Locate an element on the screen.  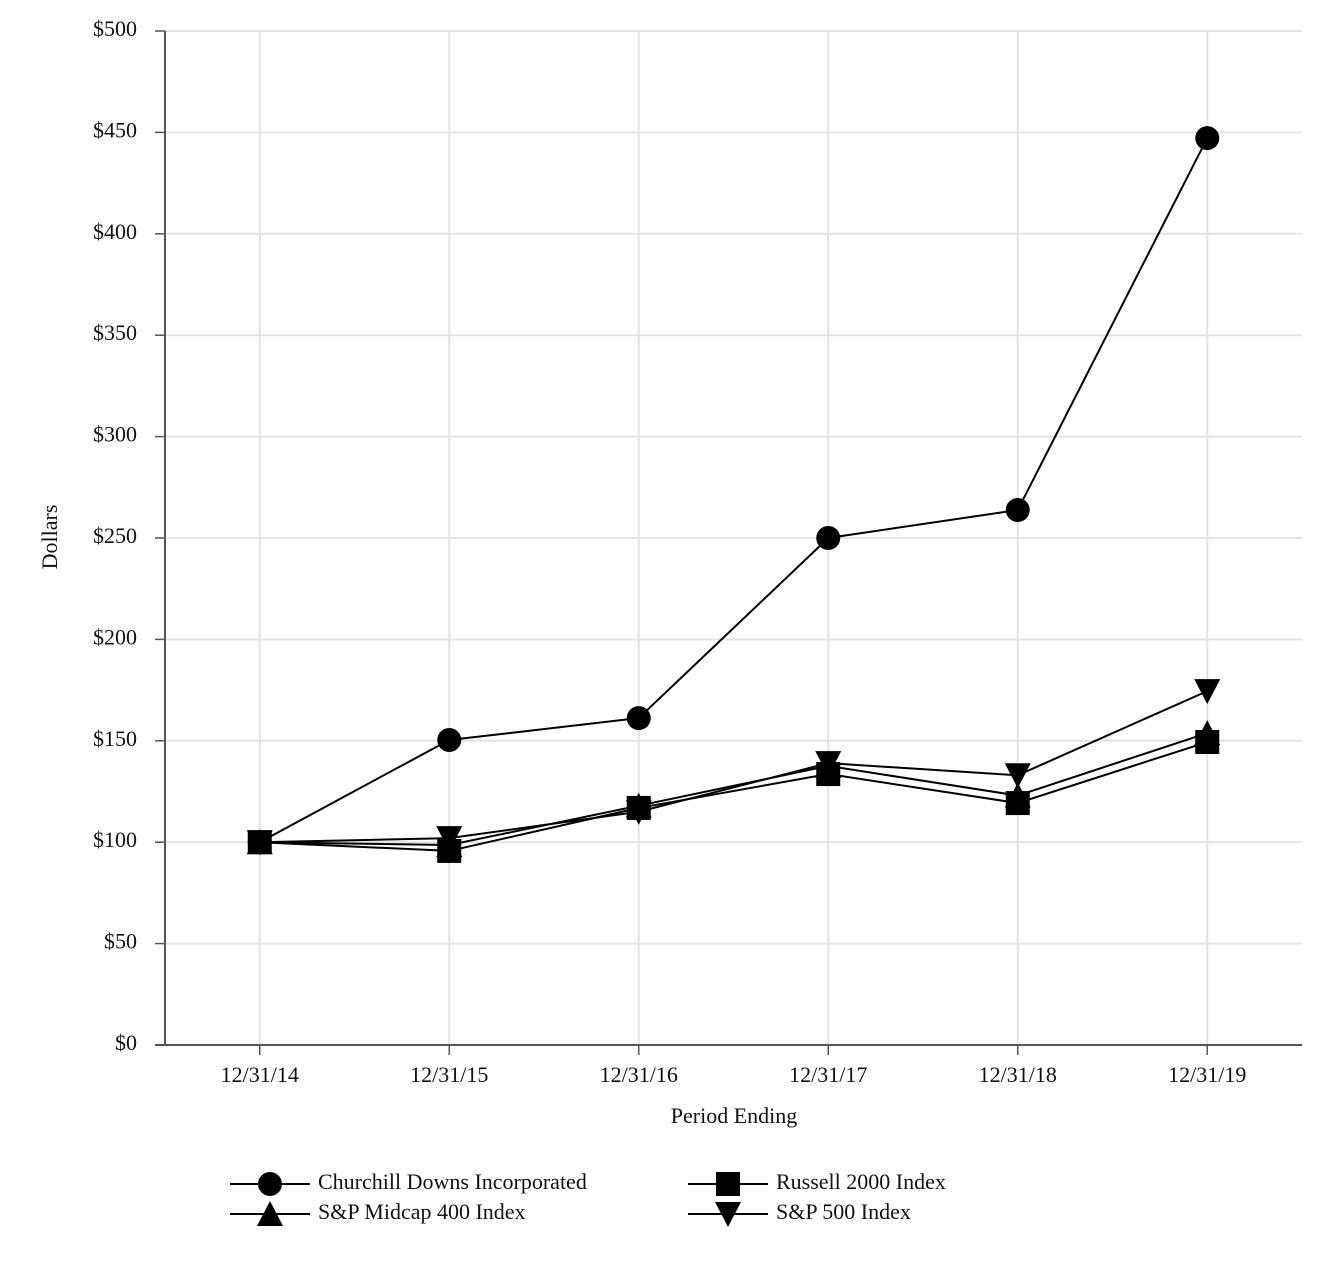
y-tick-label: $150 is located at coordinates (115, 738).